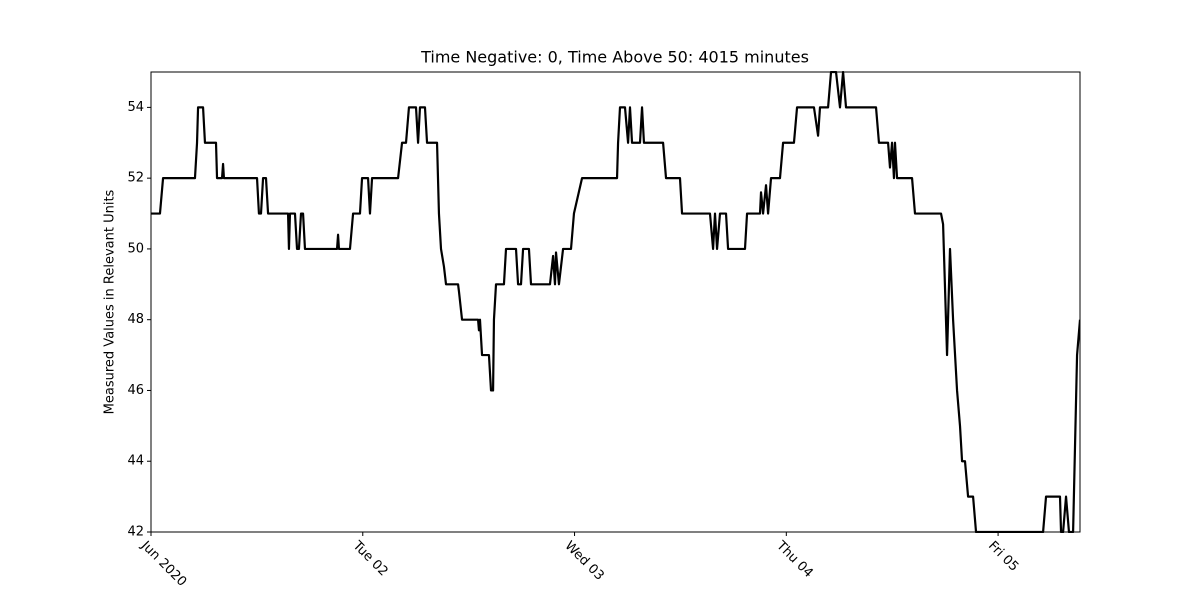 The image size is (1200, 600). Describe the element at coordinates (135, 532) in the screenshot. I see `y-tick-label: 42` at that location.